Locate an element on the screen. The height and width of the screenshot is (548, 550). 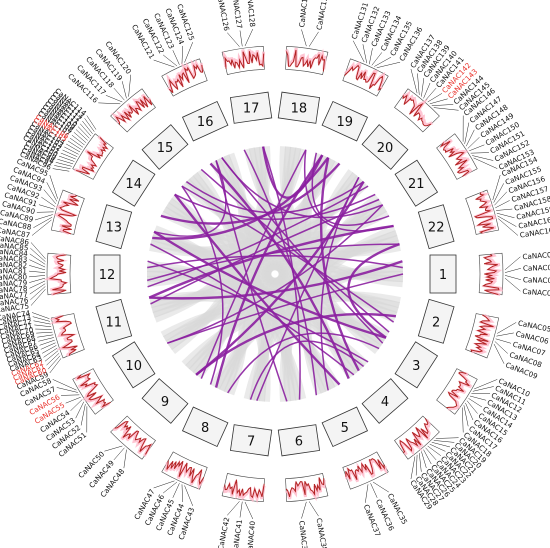
density-track-chr18 is located at coordinates (307, 60).